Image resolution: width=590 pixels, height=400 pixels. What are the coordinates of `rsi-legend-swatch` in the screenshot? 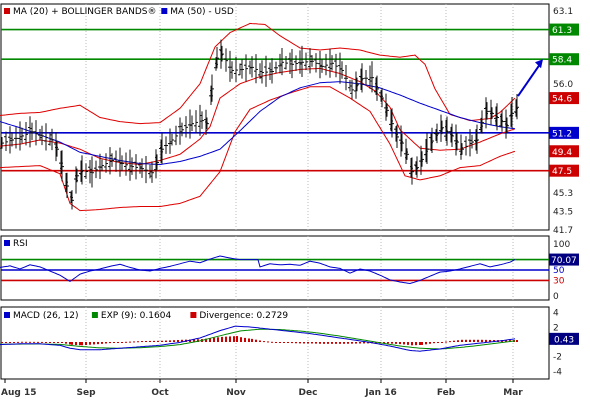 It's located at (7, 243).